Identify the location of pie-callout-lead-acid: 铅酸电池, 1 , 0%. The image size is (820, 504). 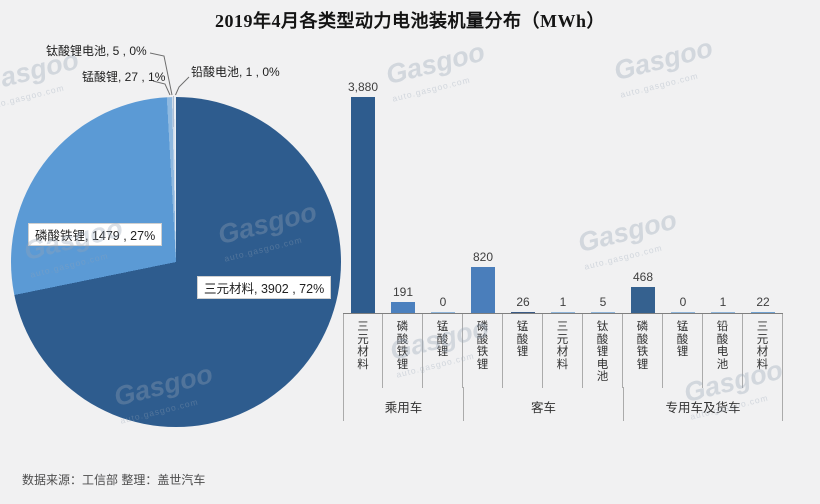
(235, 72).